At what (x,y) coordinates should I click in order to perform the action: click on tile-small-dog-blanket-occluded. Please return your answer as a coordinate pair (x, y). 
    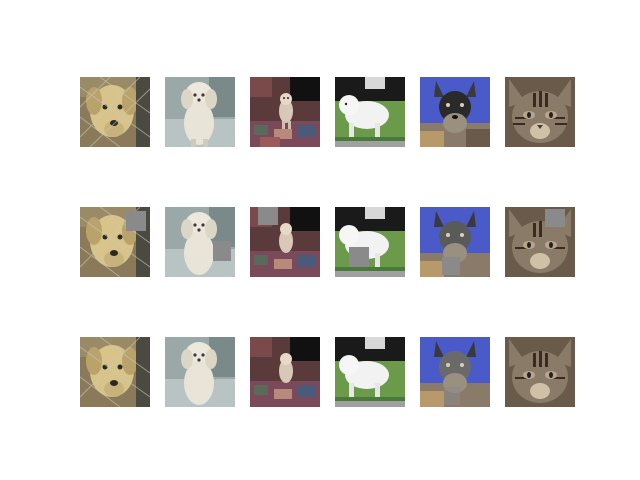
    Looking at the image, I should click on (285, 242).